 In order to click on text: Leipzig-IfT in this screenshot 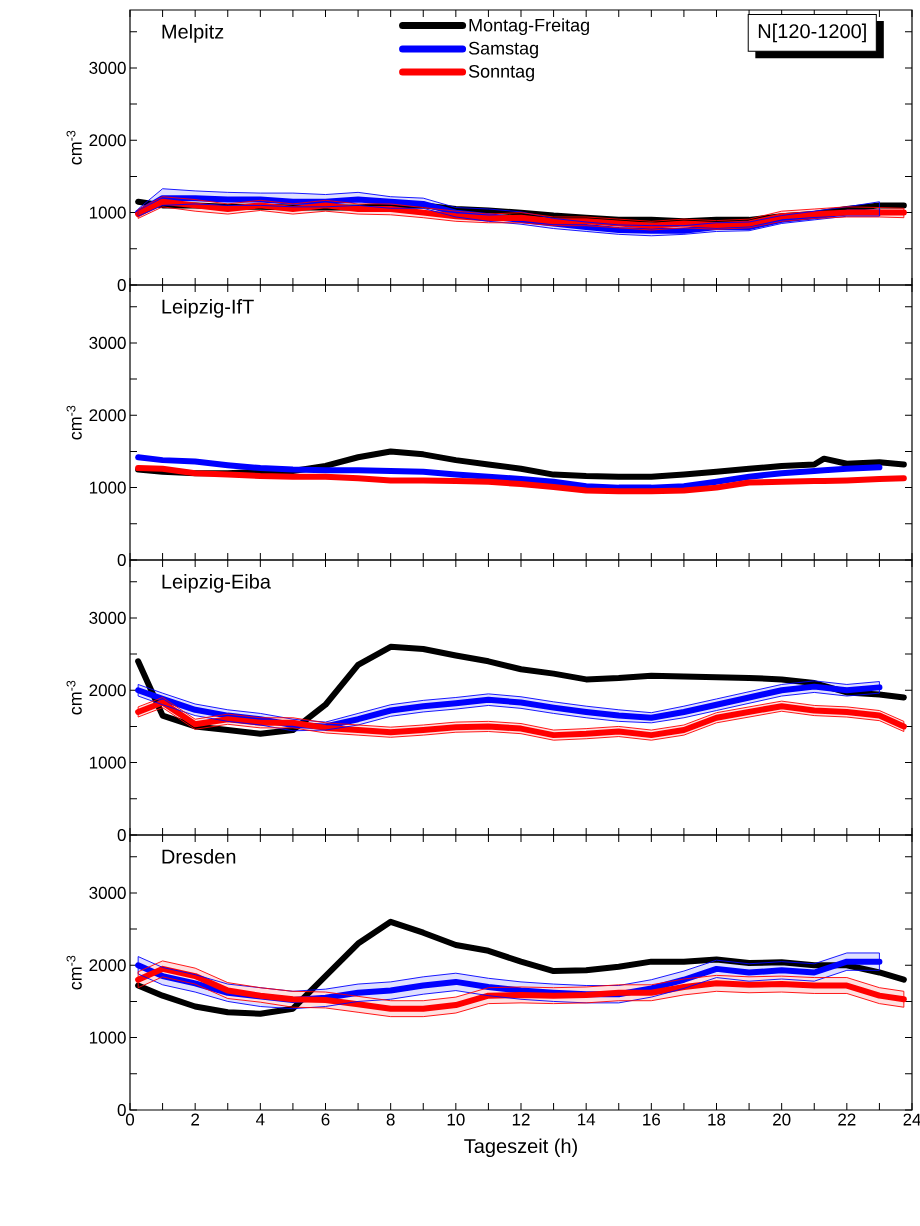, I will do `click(208, 308)`.